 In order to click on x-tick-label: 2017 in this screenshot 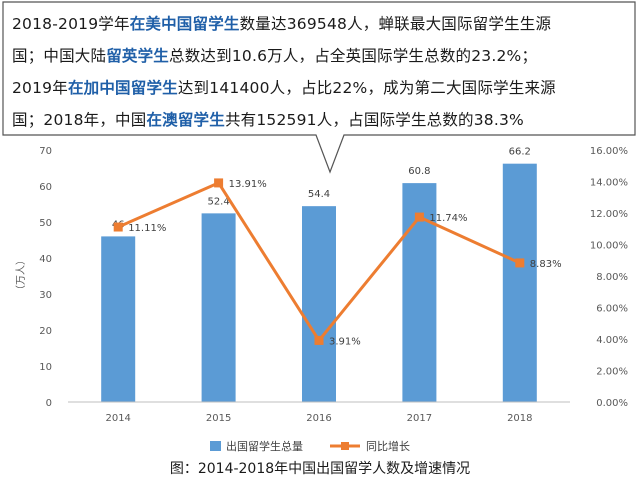, I will do `click(419, 418)`.